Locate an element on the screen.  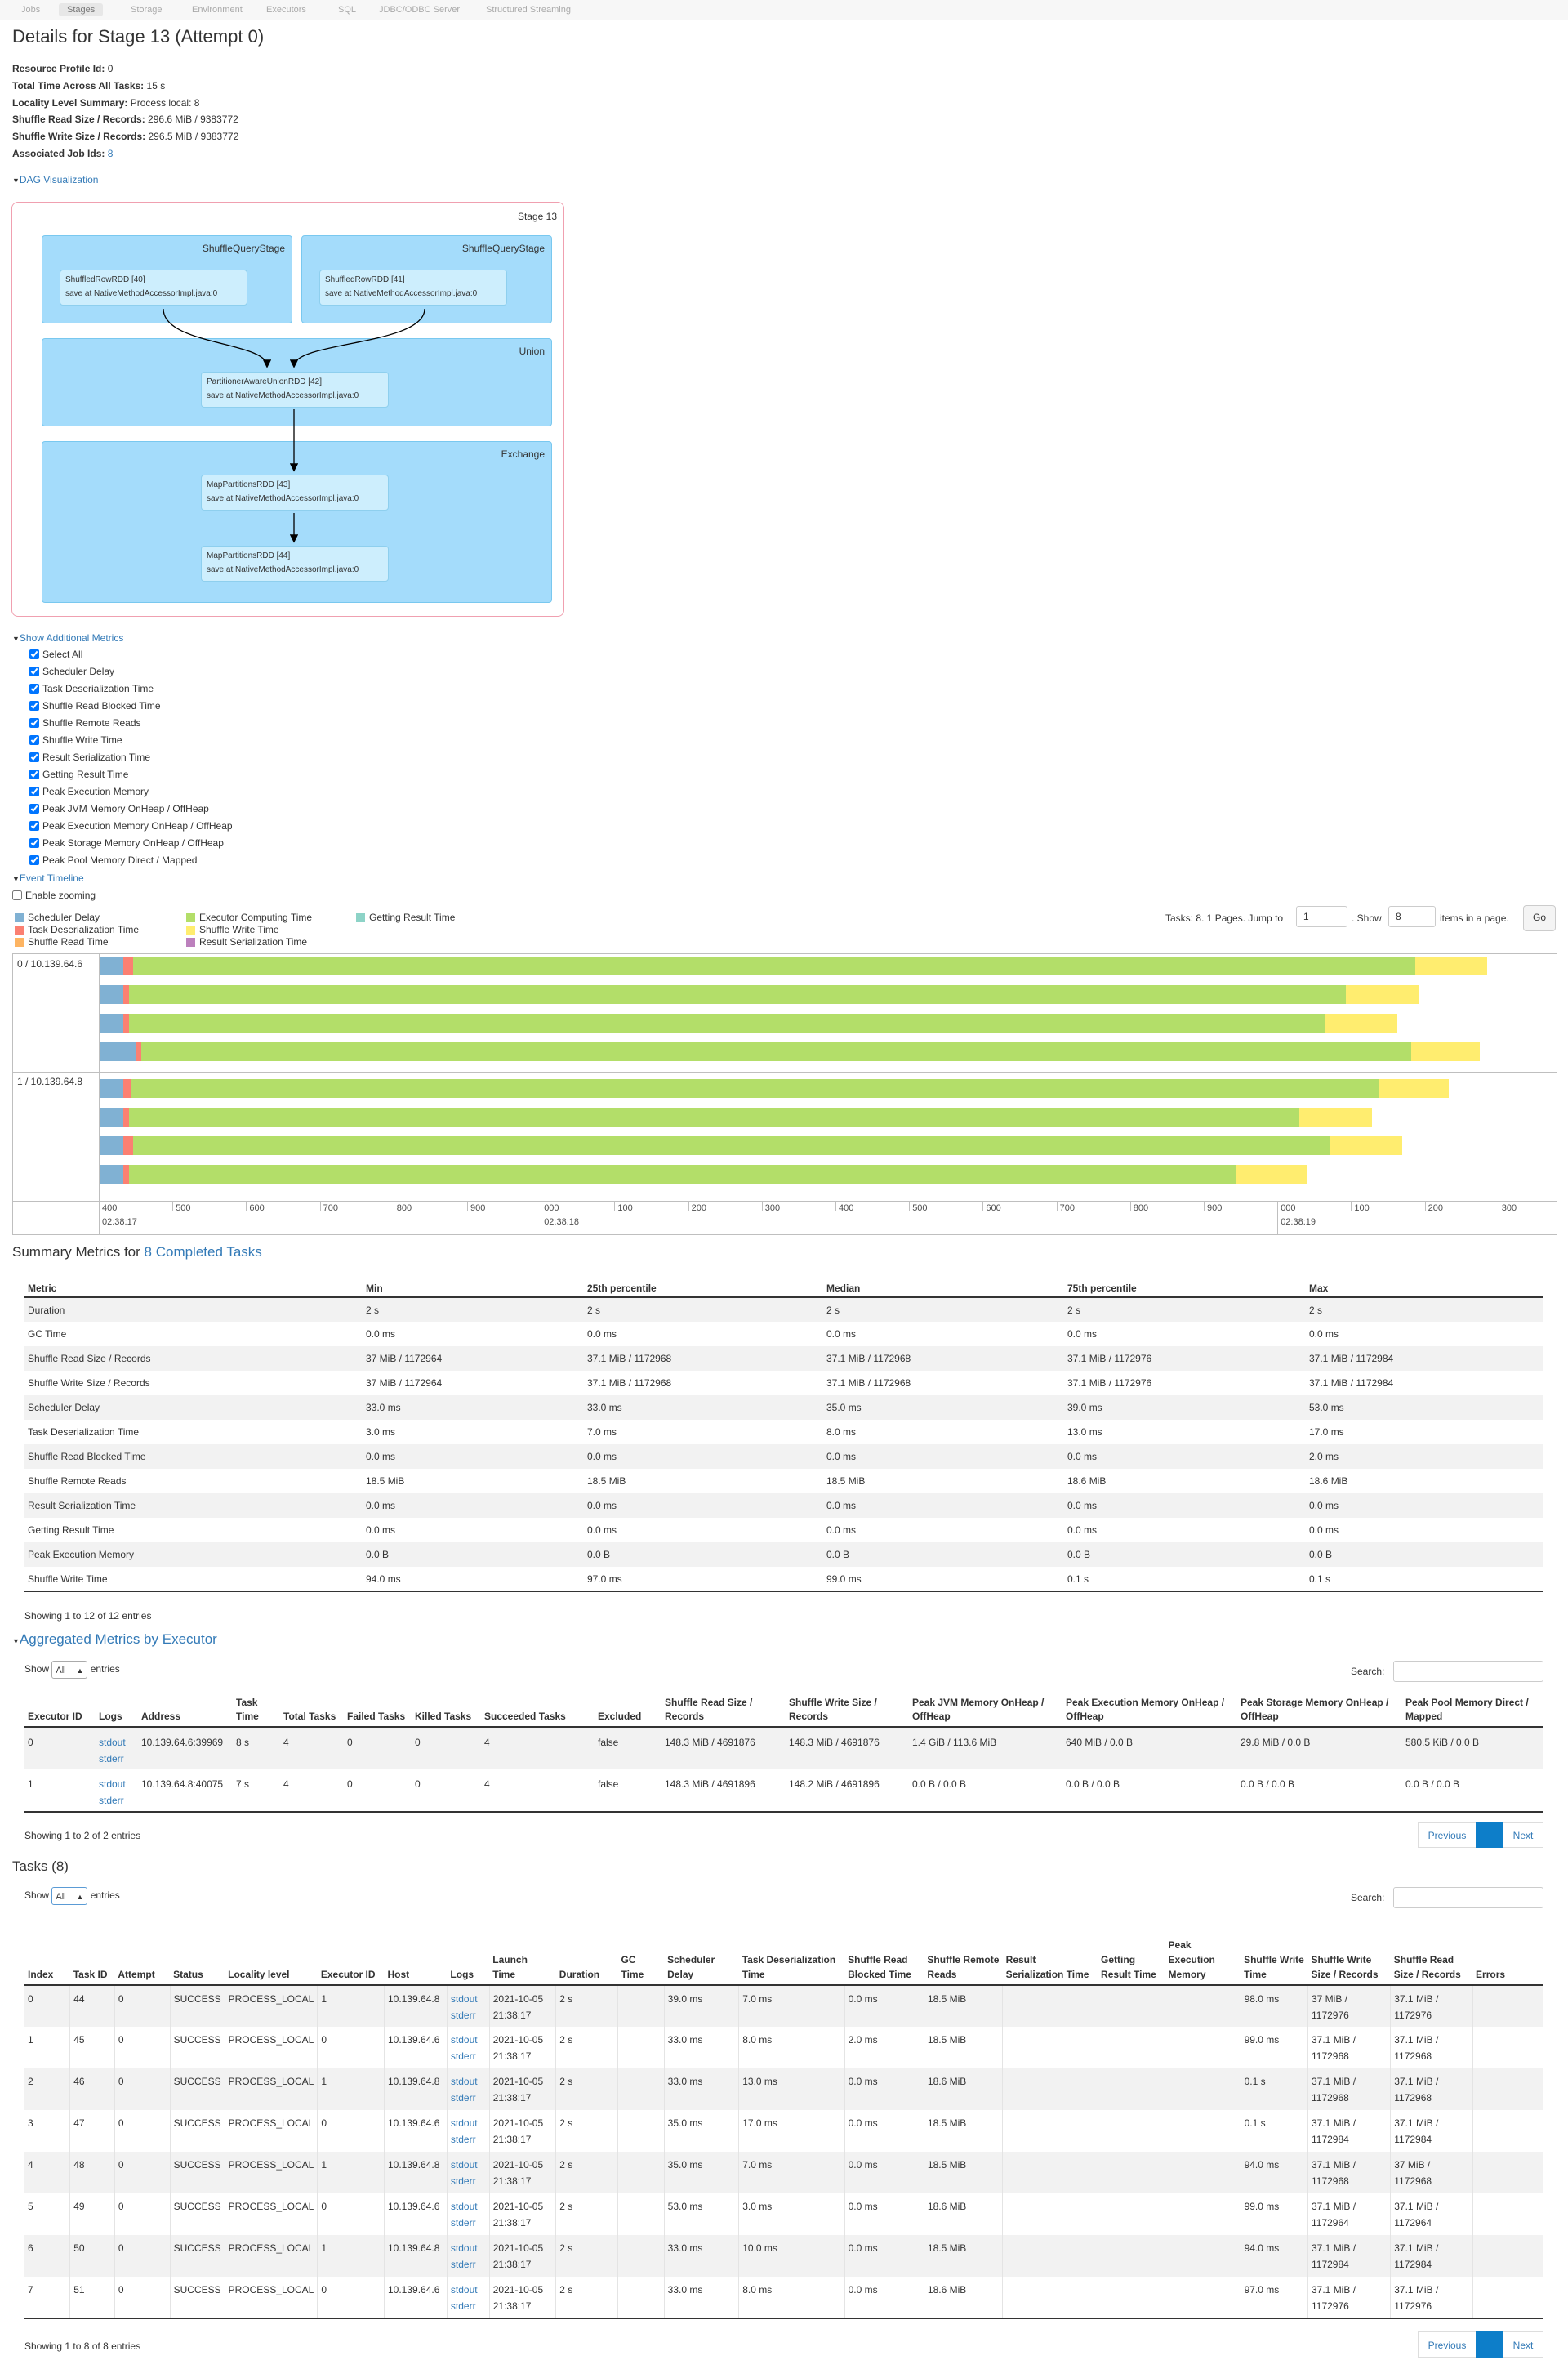
metric-option-shuffle-remote-reads: Shuffle Remote Reads is located at coordinates (131, 723).